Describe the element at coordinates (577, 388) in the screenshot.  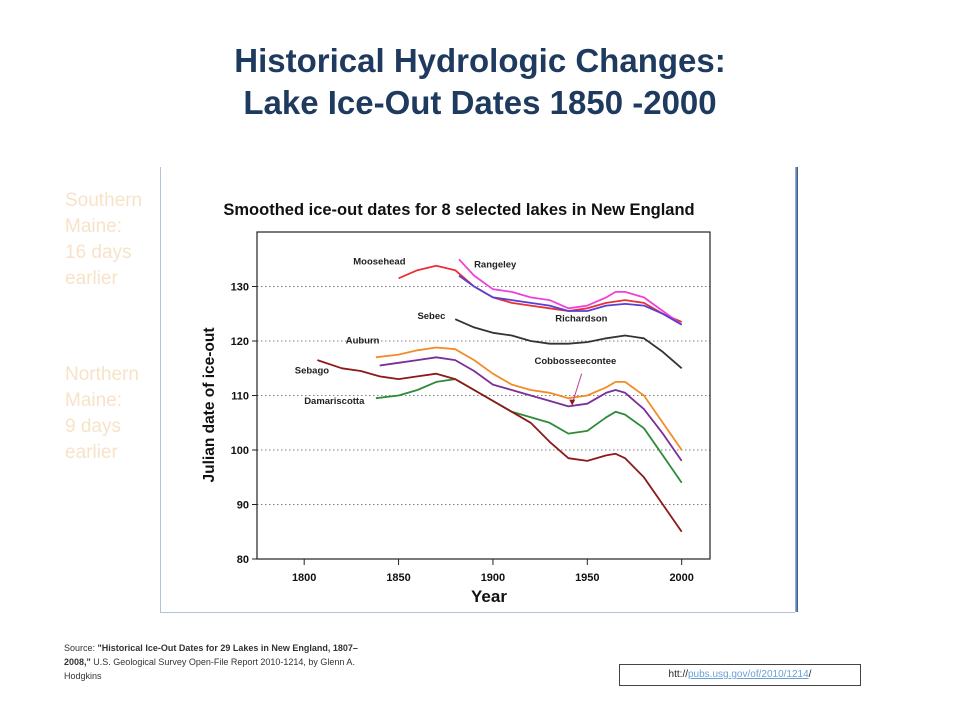
I see `cobbosseecontee-leader-line` at that location.